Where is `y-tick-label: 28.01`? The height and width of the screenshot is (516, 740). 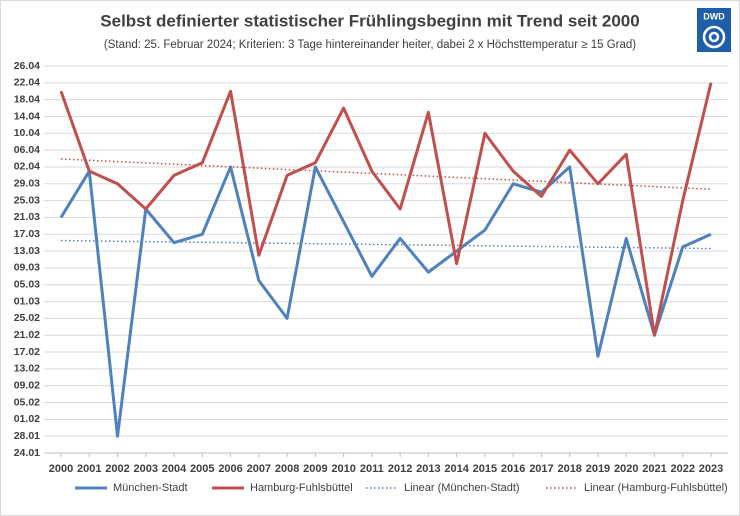
y-tick-label: 28.01 is located at coordinates (27, 436).